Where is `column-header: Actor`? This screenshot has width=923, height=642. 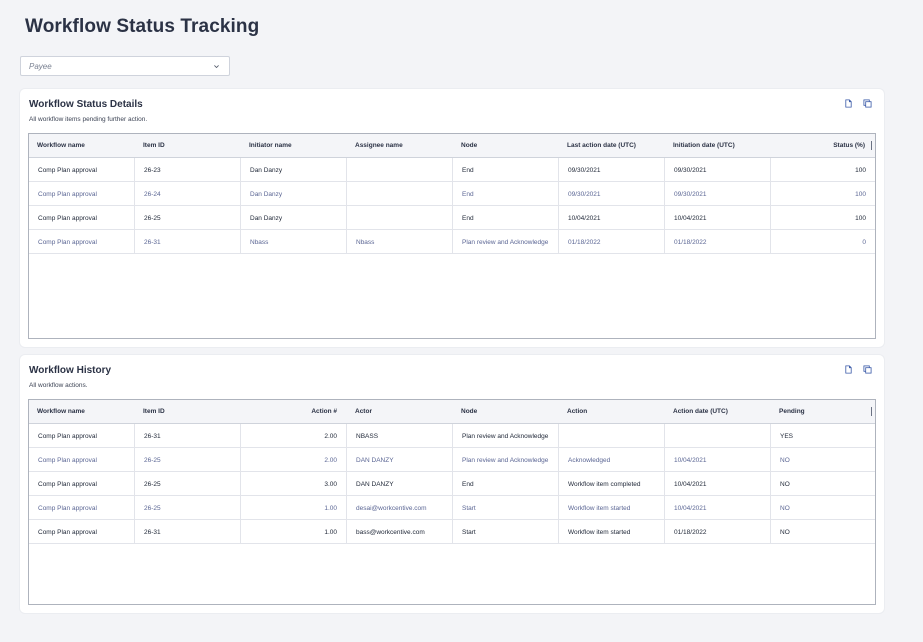 column-header: Actor is located at coordinates (363, 411).